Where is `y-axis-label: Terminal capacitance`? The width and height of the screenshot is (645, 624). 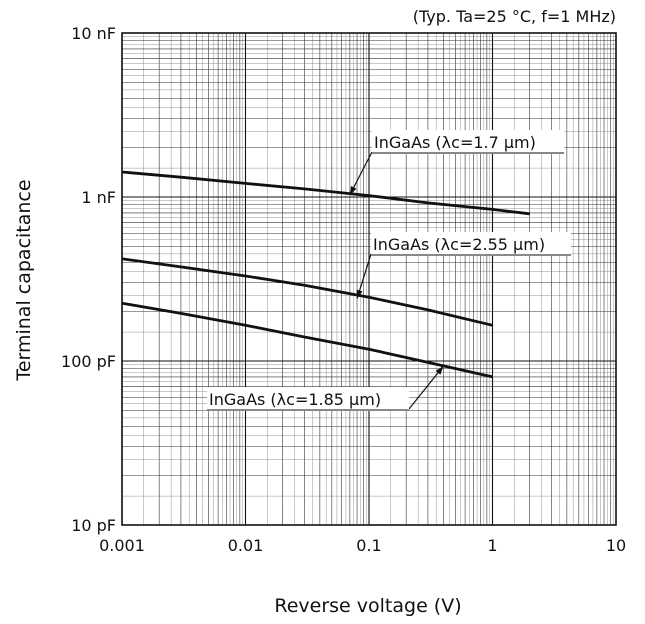 y-axis-label: Terminal capacitance is located at coordinates (24, 280).